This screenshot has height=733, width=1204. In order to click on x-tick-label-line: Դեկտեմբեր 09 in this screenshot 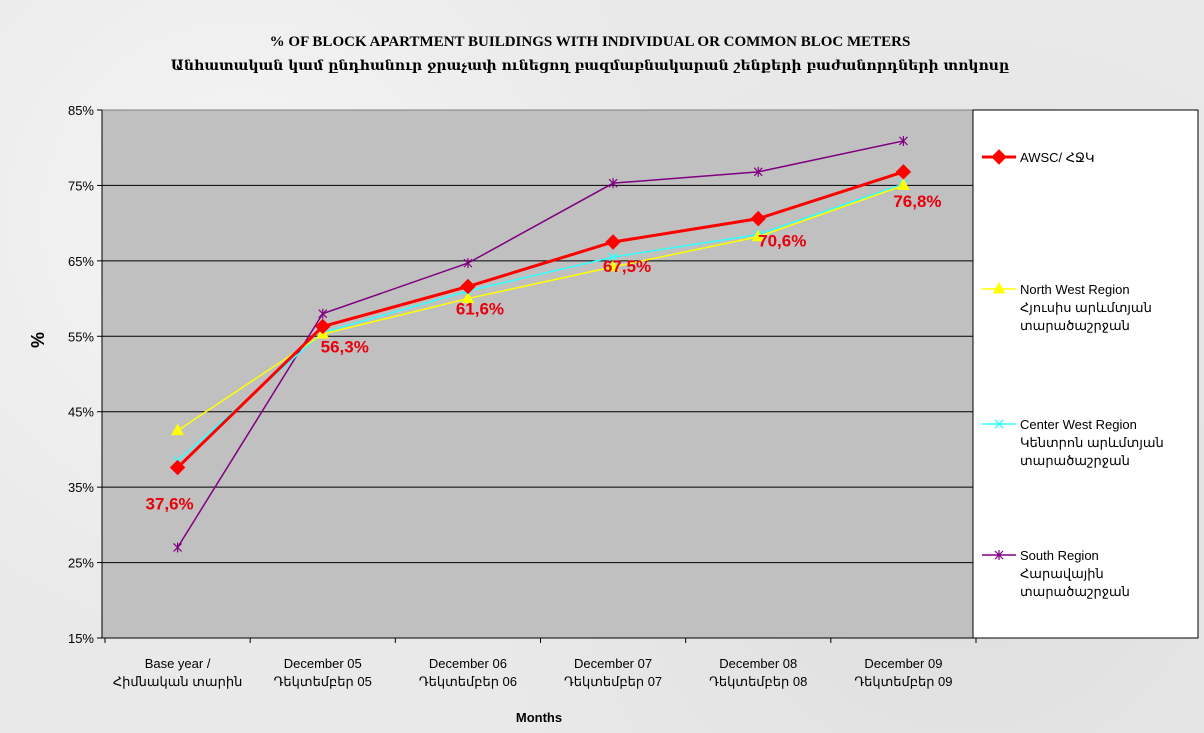, I will do `click(903, 681)`.